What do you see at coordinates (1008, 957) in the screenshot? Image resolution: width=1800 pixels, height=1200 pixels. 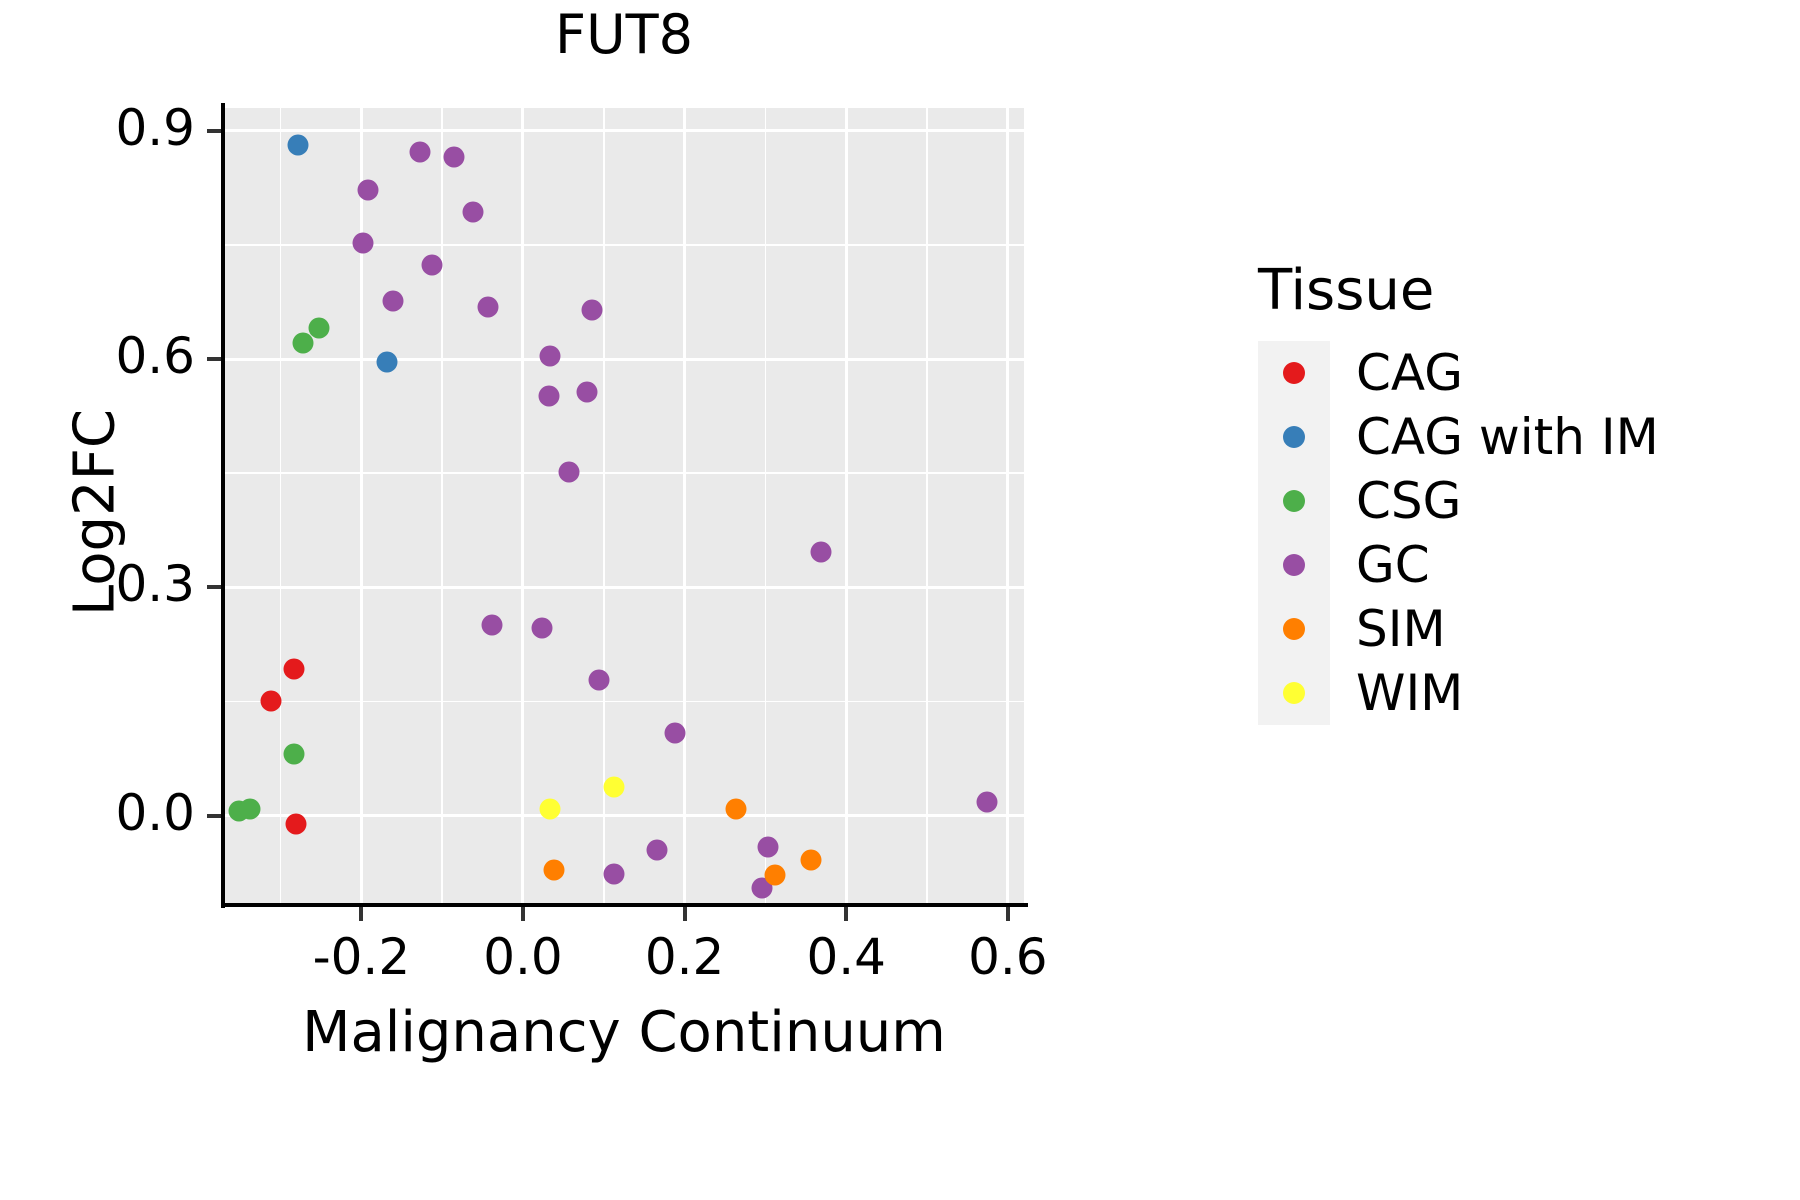 I see `x-axis-tick-label: 0.6` at bounding box center [1008, 957].